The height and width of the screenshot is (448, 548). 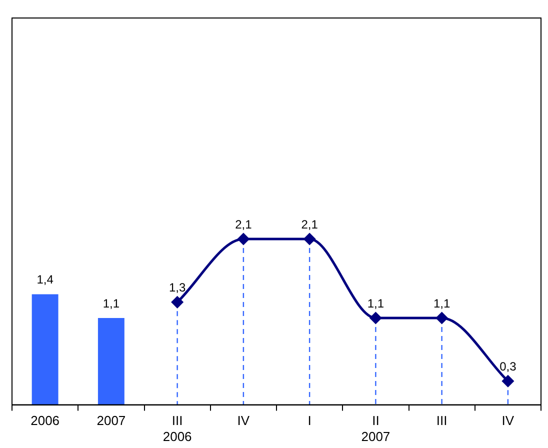 I want to click on x-tick-label: II 2007, so click(x=375, y=428).